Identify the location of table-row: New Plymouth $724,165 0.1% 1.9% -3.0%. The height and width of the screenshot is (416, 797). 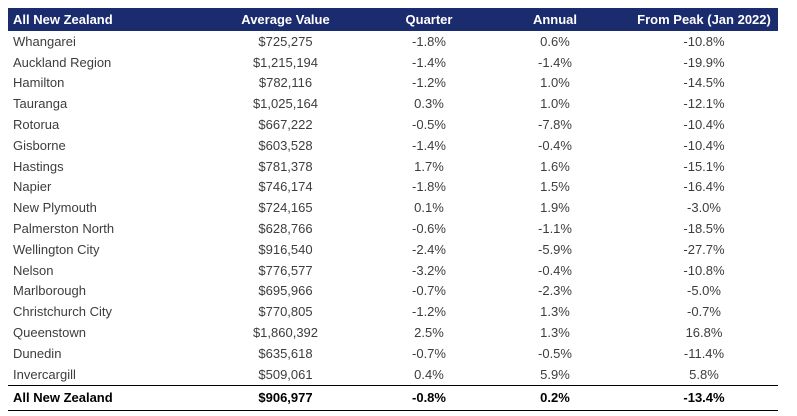
(393, 207).